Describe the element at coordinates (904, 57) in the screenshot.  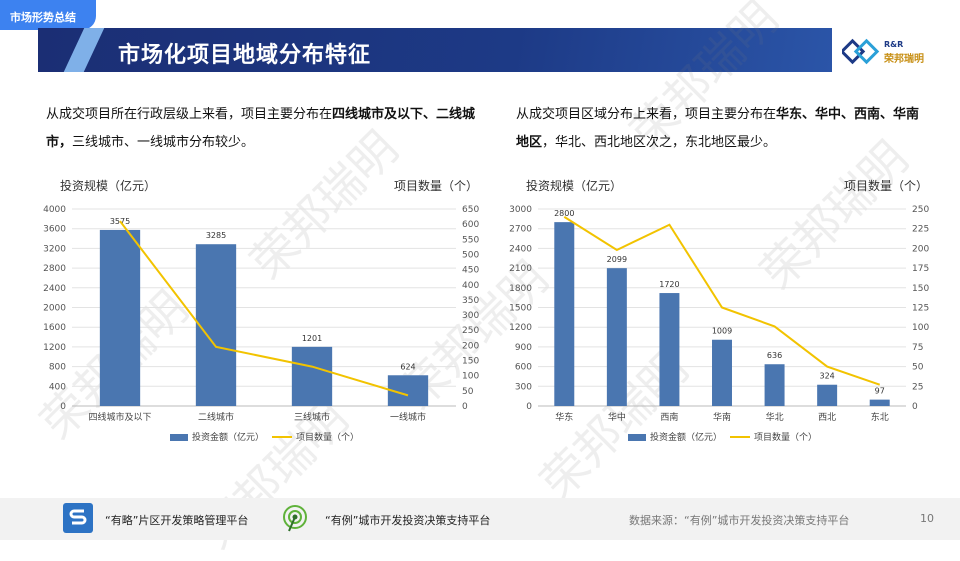
I see `logo-cn: 荣邦瑞明` at that location.